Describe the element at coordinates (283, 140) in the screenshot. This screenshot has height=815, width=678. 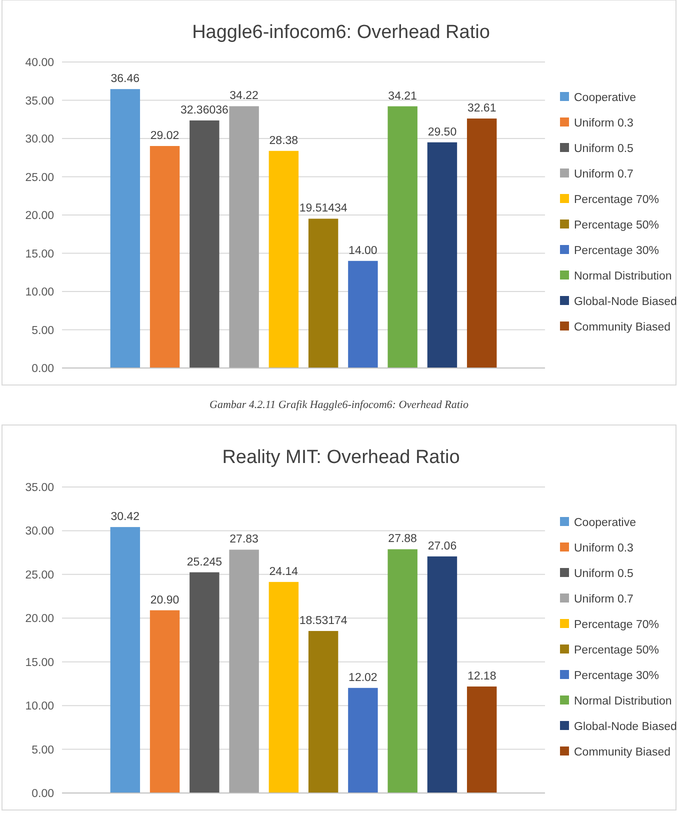
I see `data-label: 28.38` at that location.